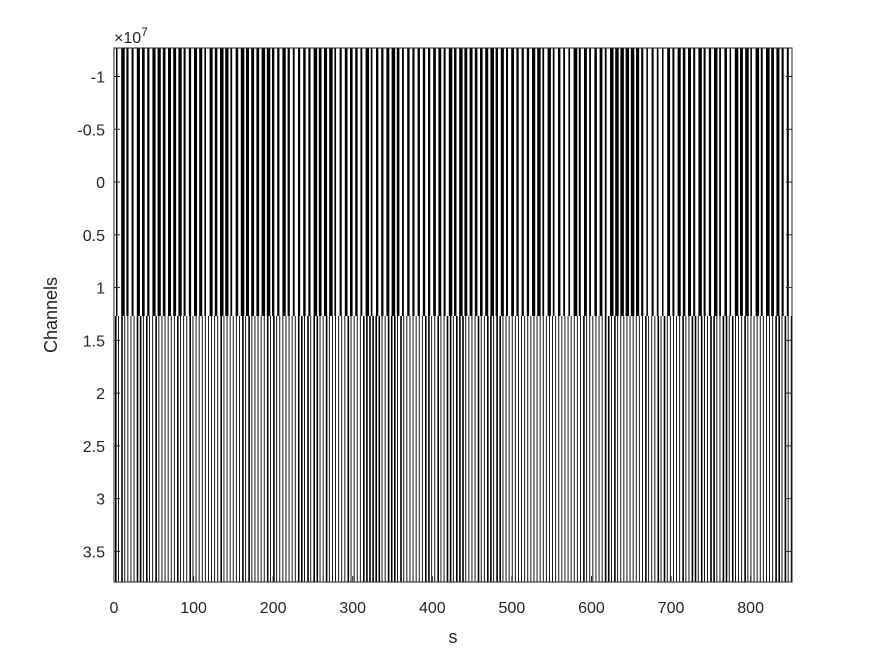 The image size is (875, 656). Describe the element at coordinates (91, 130) in the screenshot. I see `y-tick-label: -0.5` at that location.